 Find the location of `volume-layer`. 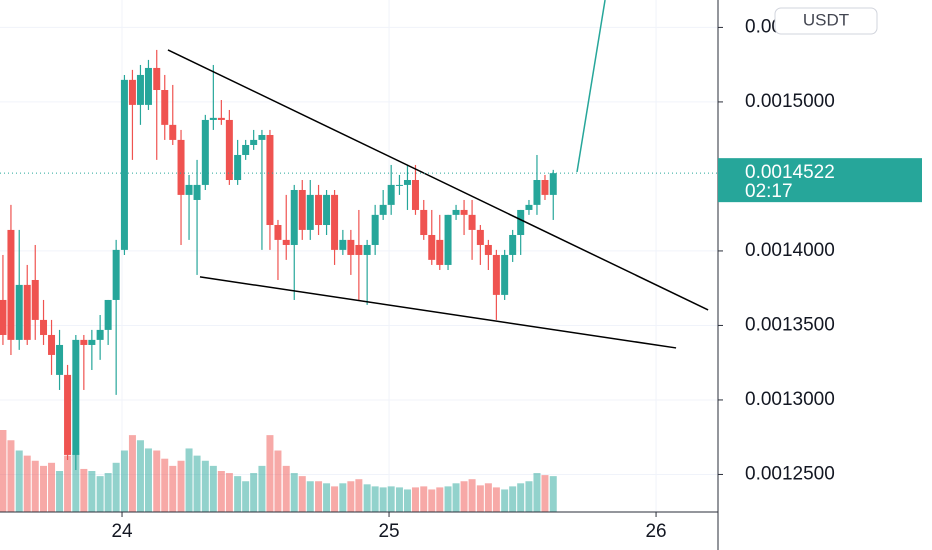

volume-layer is located at coordinates (278, 471).